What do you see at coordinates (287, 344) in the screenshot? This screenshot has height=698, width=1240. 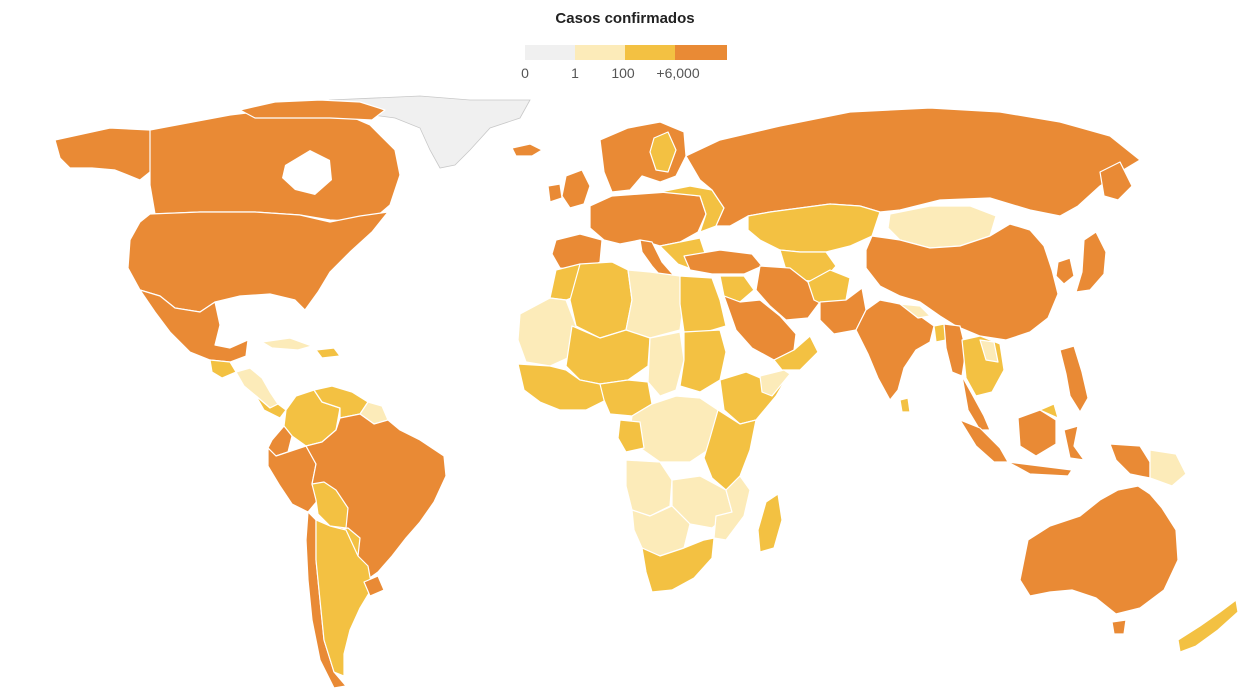 I see `region-cuba` at bounding box center [287, 344].